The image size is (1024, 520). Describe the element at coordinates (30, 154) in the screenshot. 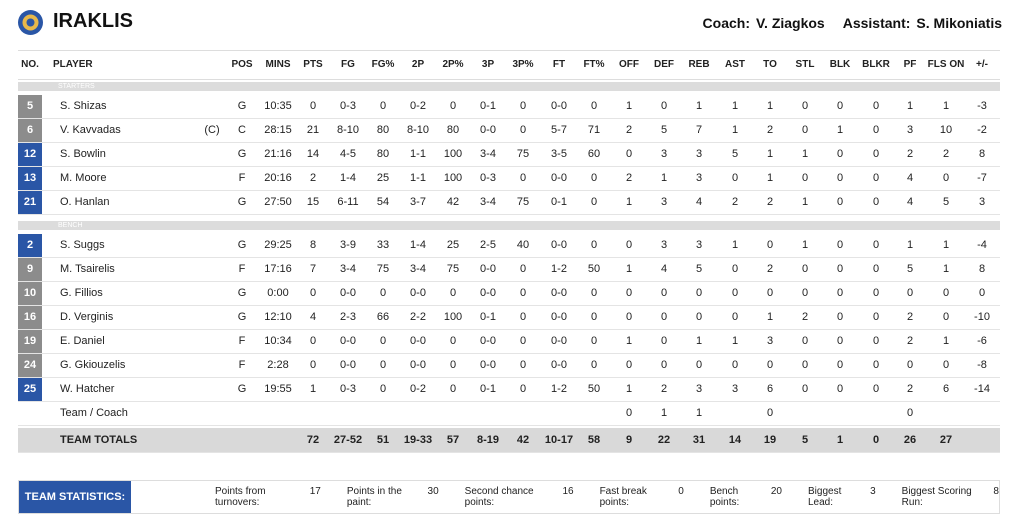

I see `jersey-number: 12` at that location.